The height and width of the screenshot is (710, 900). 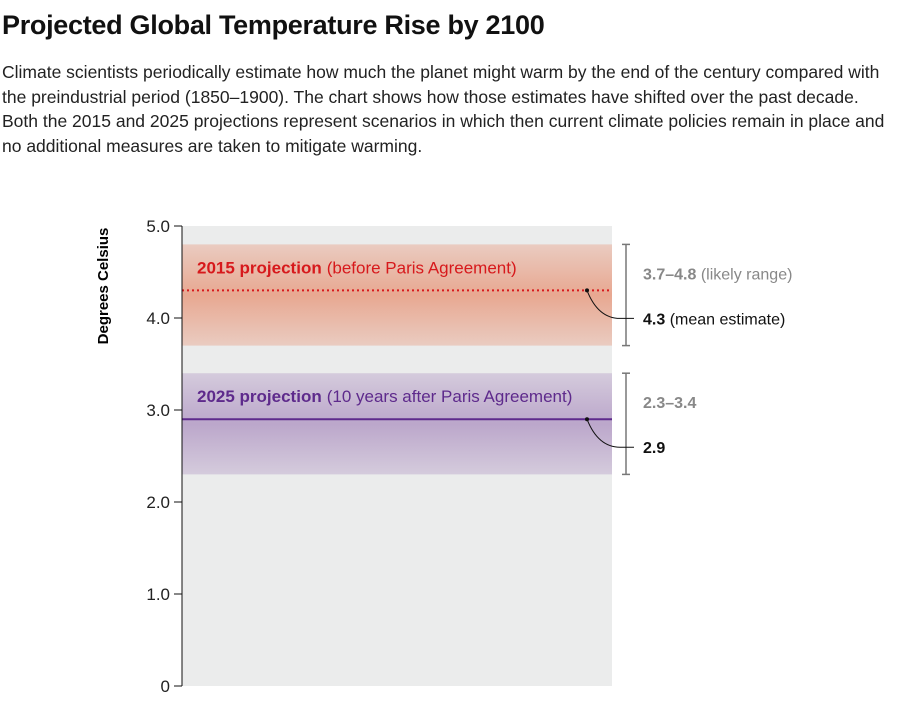 What do you see at coordinates (103, 286) in the screenshot?
I see `y-axis-label: Degrees Celsius` at bounding box center [103, 286].